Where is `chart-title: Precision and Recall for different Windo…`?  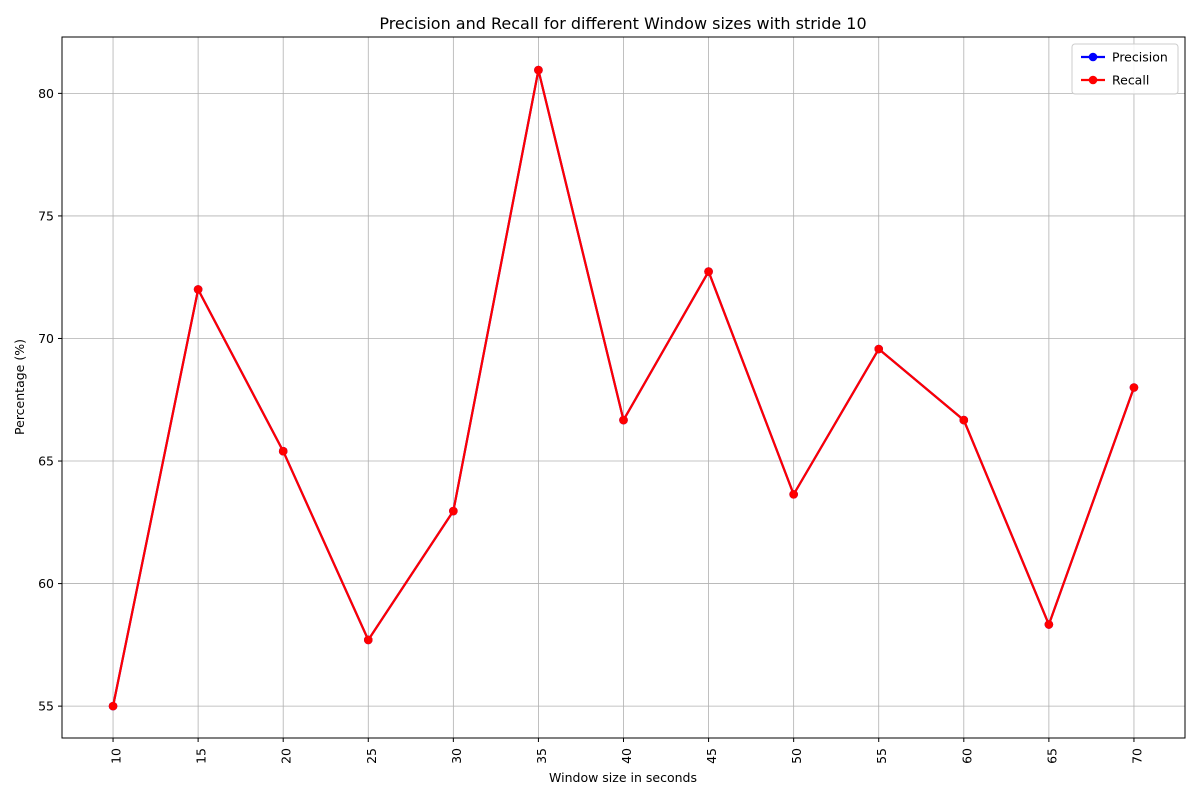
chart-title: Precision and Recall for different Windo… is located at coordinates (622, 23).